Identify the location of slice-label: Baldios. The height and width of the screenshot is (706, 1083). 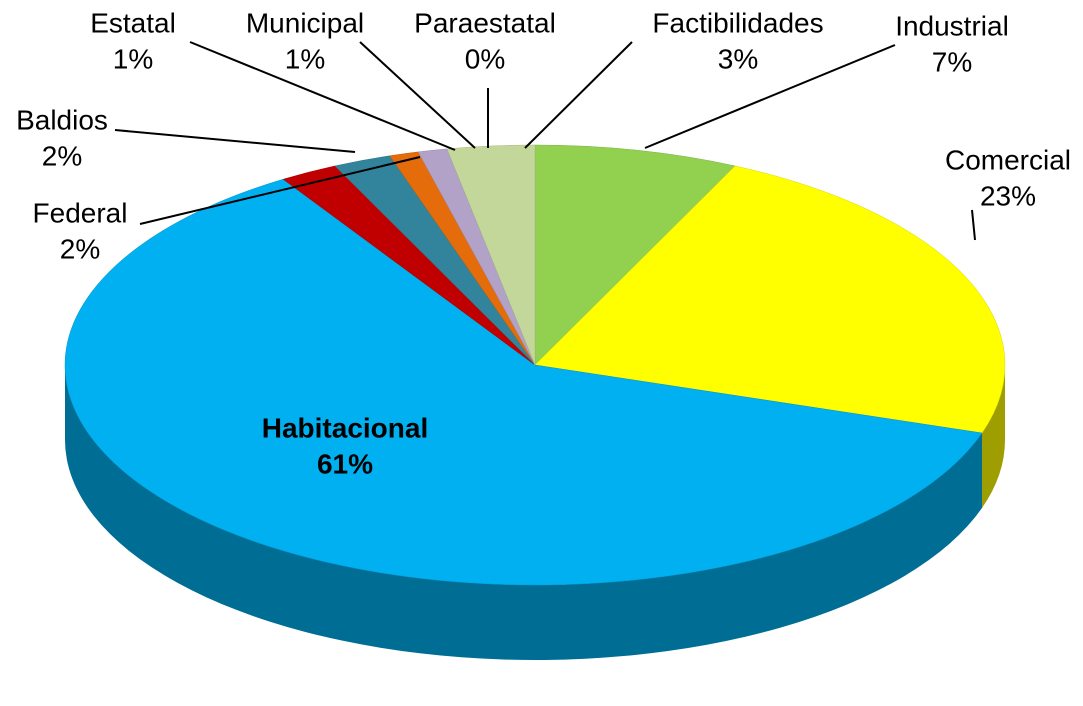
(62, 119).